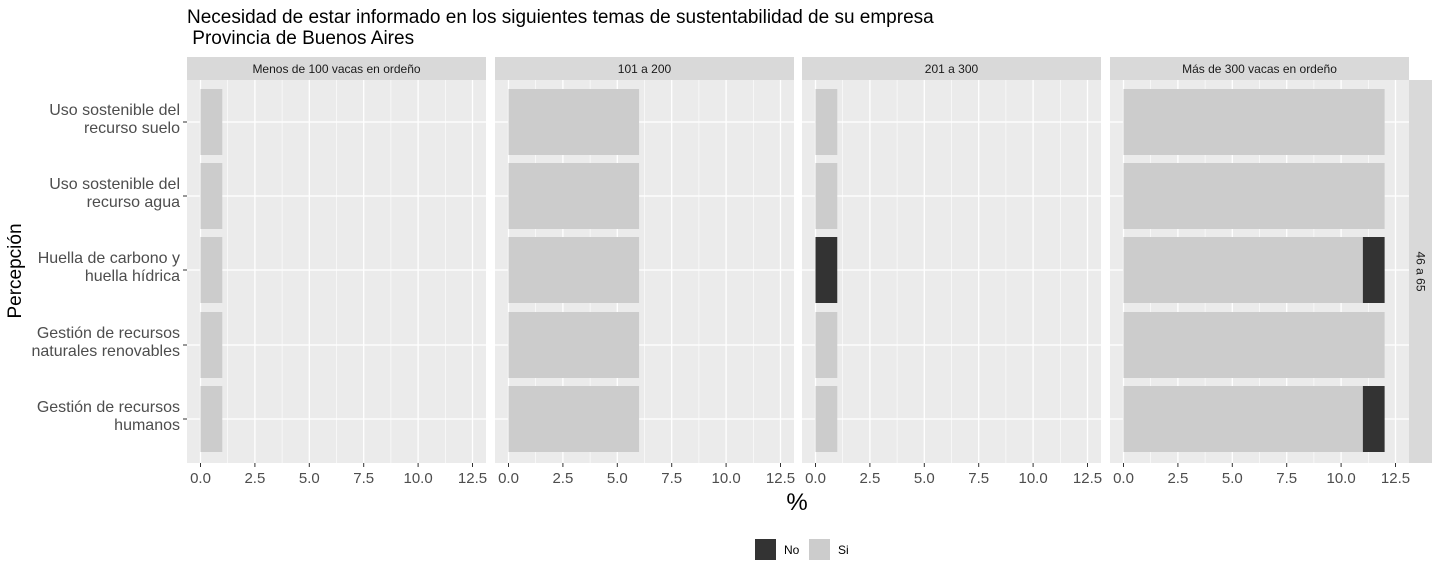 This screenshot has width=1440, height=576. I want to click on y-category-label: recurso agua, so click(133, 202).